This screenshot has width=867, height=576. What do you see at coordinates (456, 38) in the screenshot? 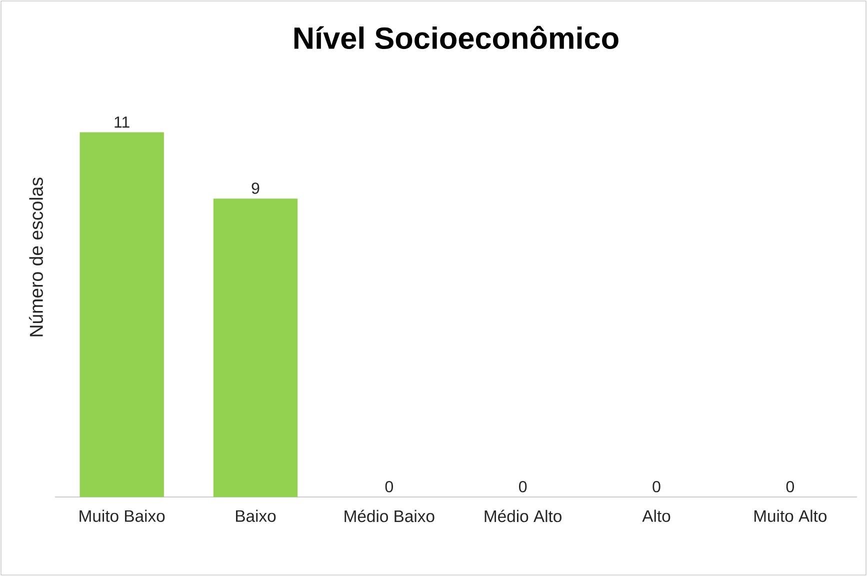
I see `chart-title: Nível Socioeconômico` at bounding box center [456, 38].